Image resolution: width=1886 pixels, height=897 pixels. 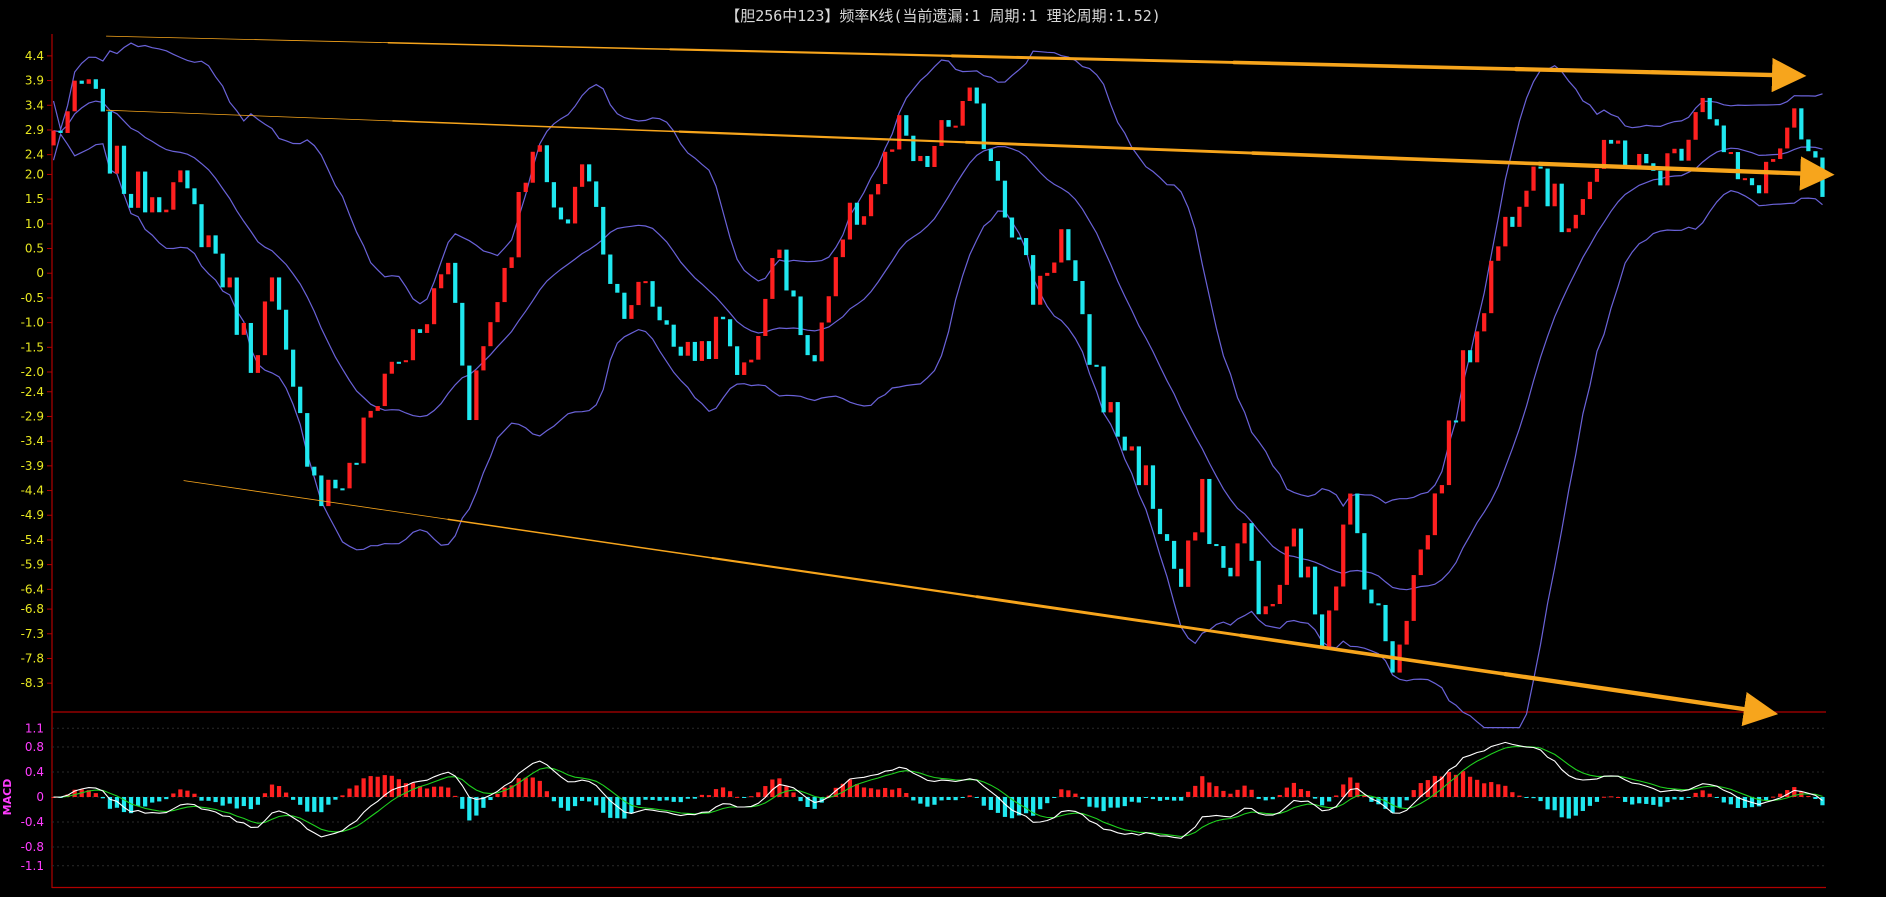 What do you see at coordinates (34, 105) in the screenshot?
I see `y-tick-label: 3.4` at bounding box center [34, 105].